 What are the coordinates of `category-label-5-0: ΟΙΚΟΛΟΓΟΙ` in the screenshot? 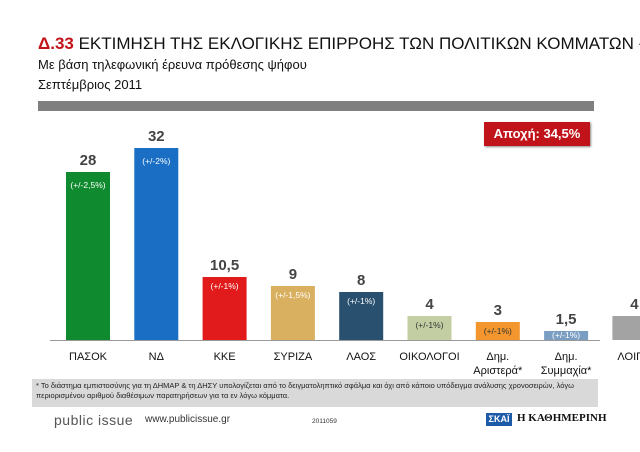 It's located at (429, 357).